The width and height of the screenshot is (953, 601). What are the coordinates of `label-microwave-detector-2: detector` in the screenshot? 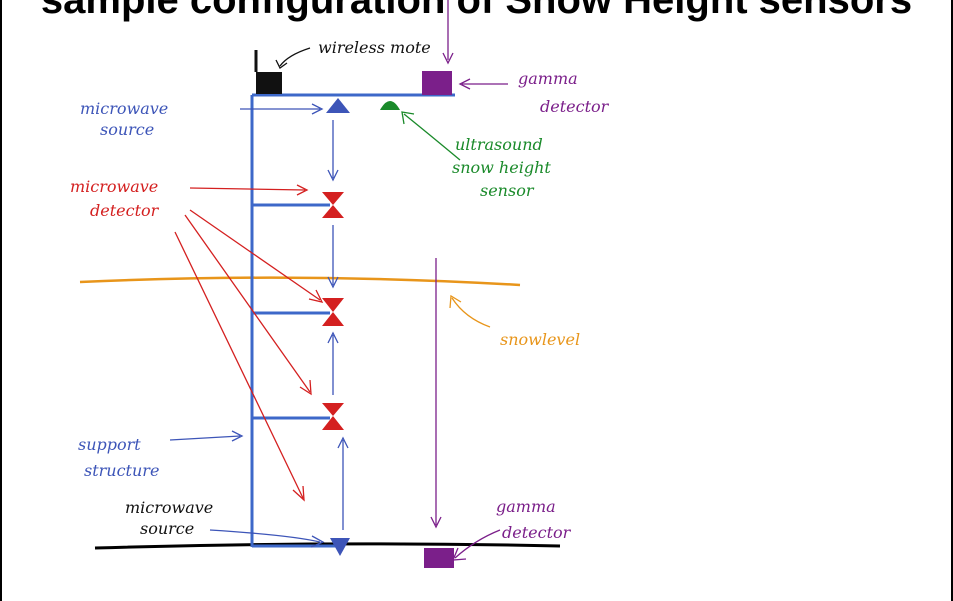 It's located at (125, 210).